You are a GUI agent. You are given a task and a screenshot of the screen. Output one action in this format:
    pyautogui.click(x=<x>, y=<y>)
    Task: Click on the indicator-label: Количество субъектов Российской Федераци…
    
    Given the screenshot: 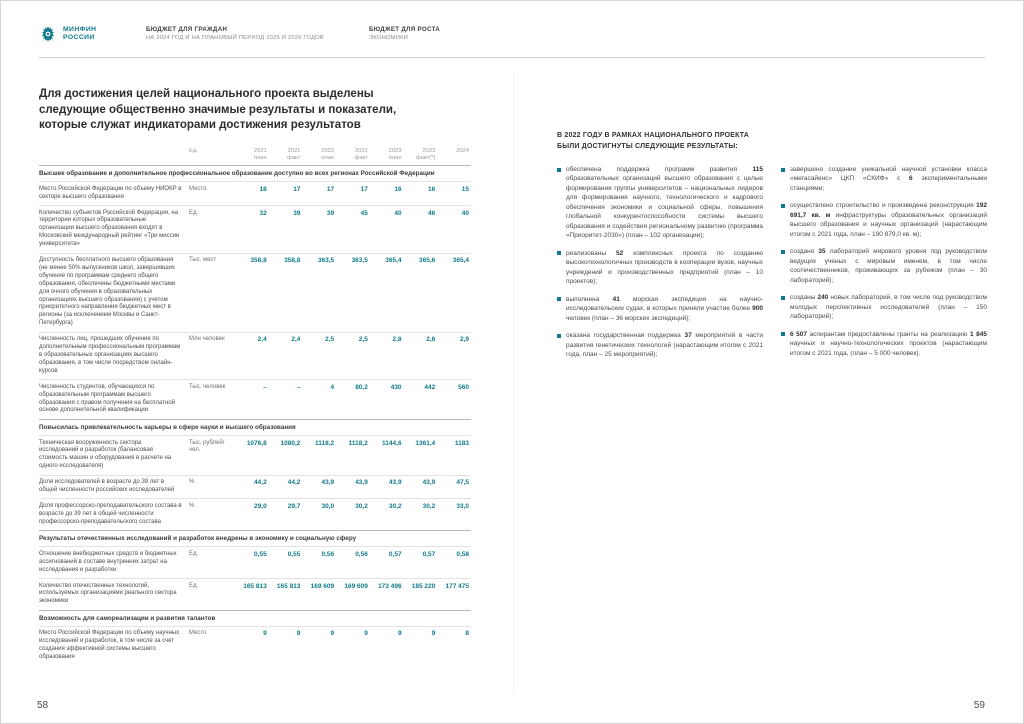 What is the action you would take?
    pyautogui.click(x=109, y=228)
    